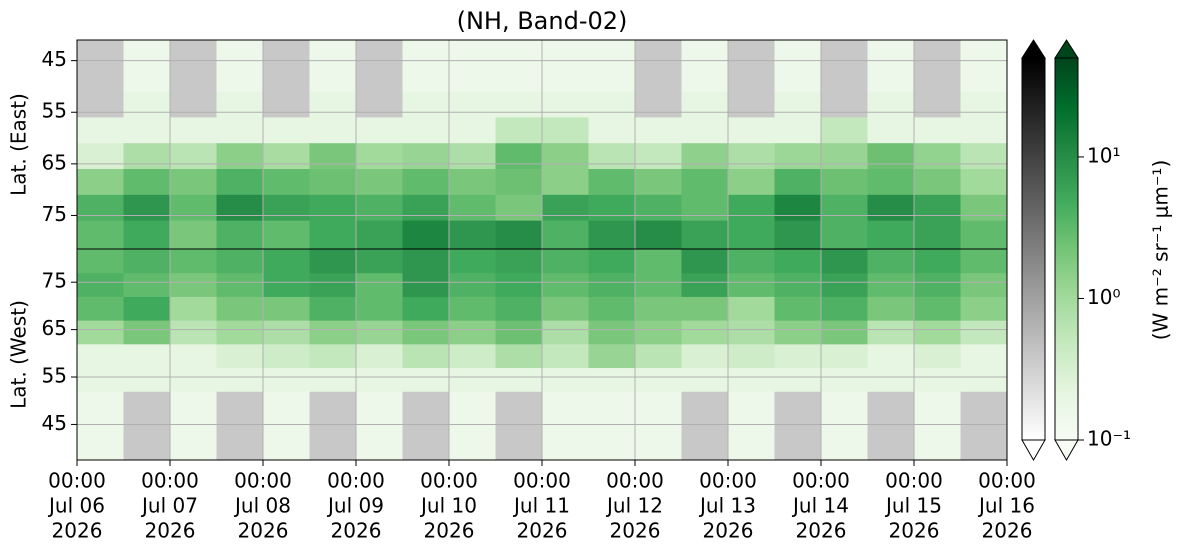 Image resolution: width=1181 pixels, height=556 pixels. Describe the element at coordinates (54, 376) in the screenshot. I see `y-tick-label: 55` at that location.